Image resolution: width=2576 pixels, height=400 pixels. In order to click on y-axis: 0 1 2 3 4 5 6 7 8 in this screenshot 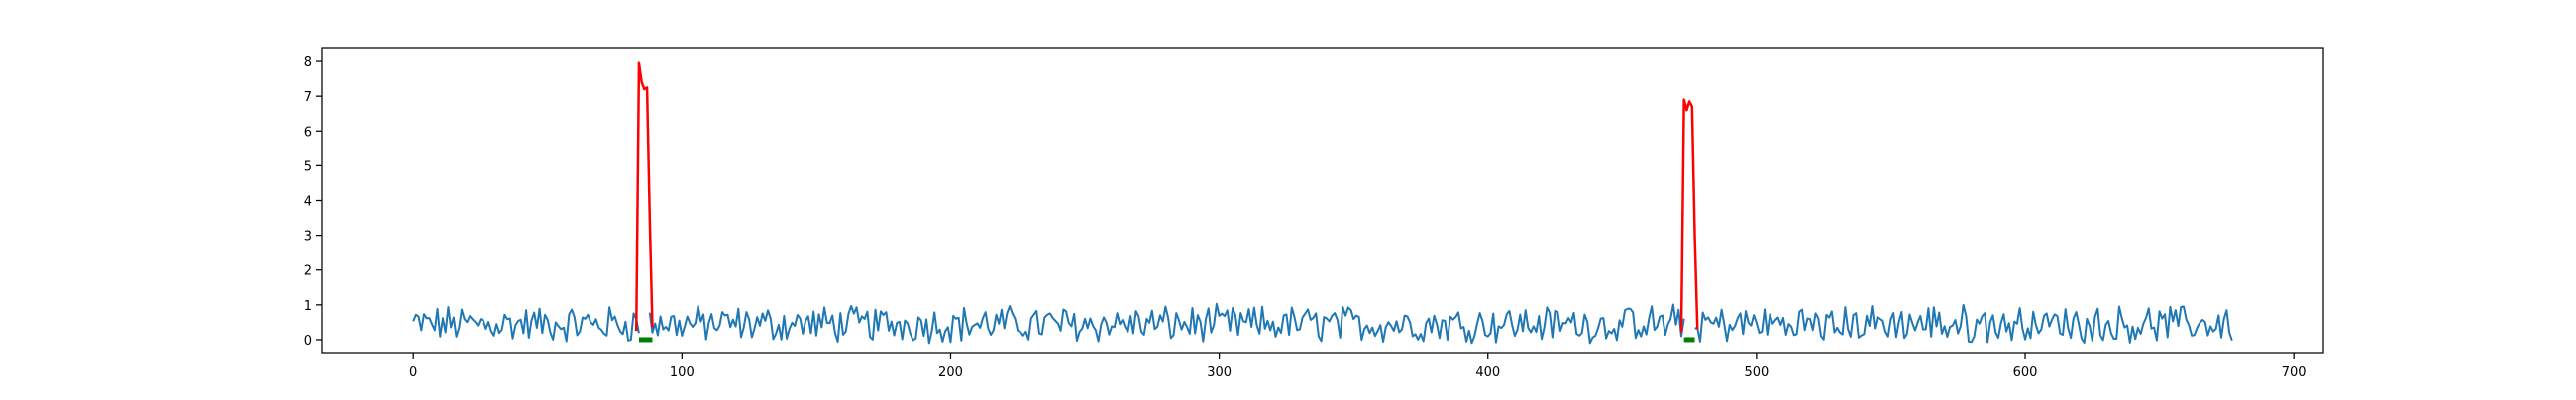, I will do `click(313, 202)`.